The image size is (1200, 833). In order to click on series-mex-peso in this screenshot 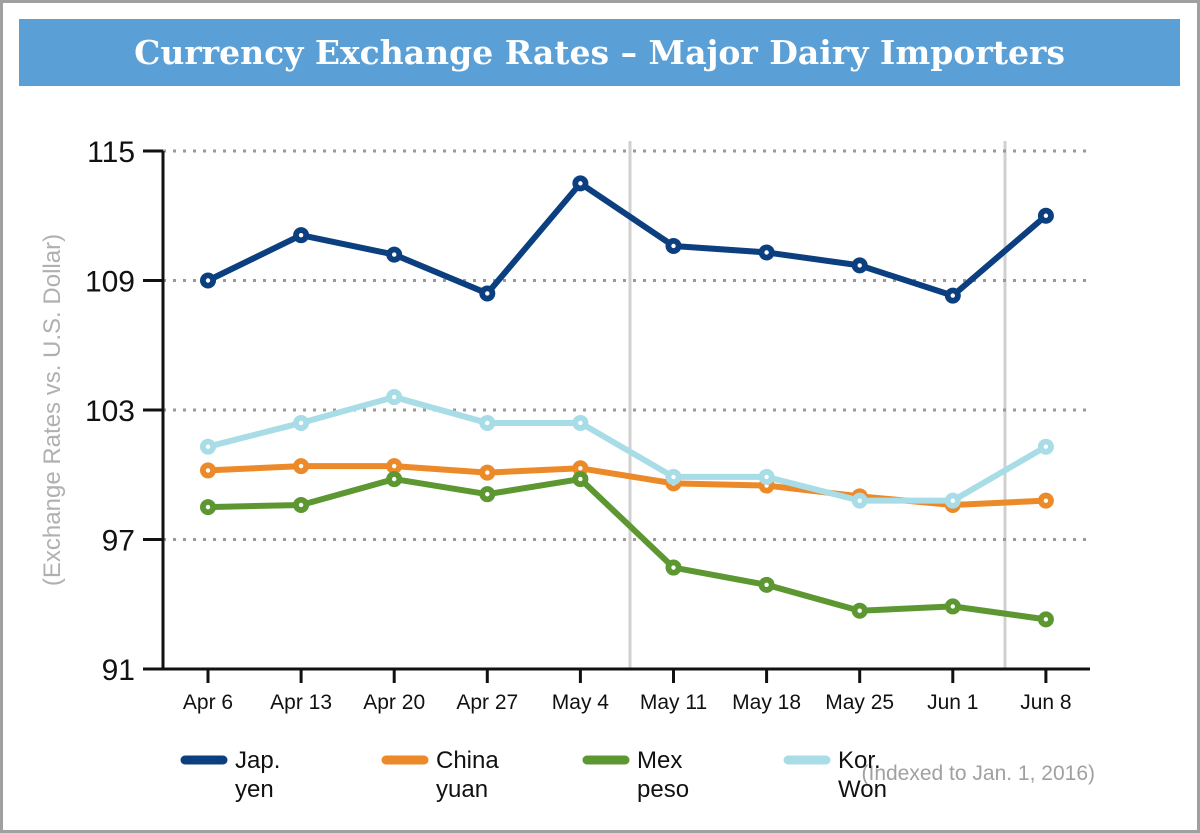, I will do `click(627, 549)`.